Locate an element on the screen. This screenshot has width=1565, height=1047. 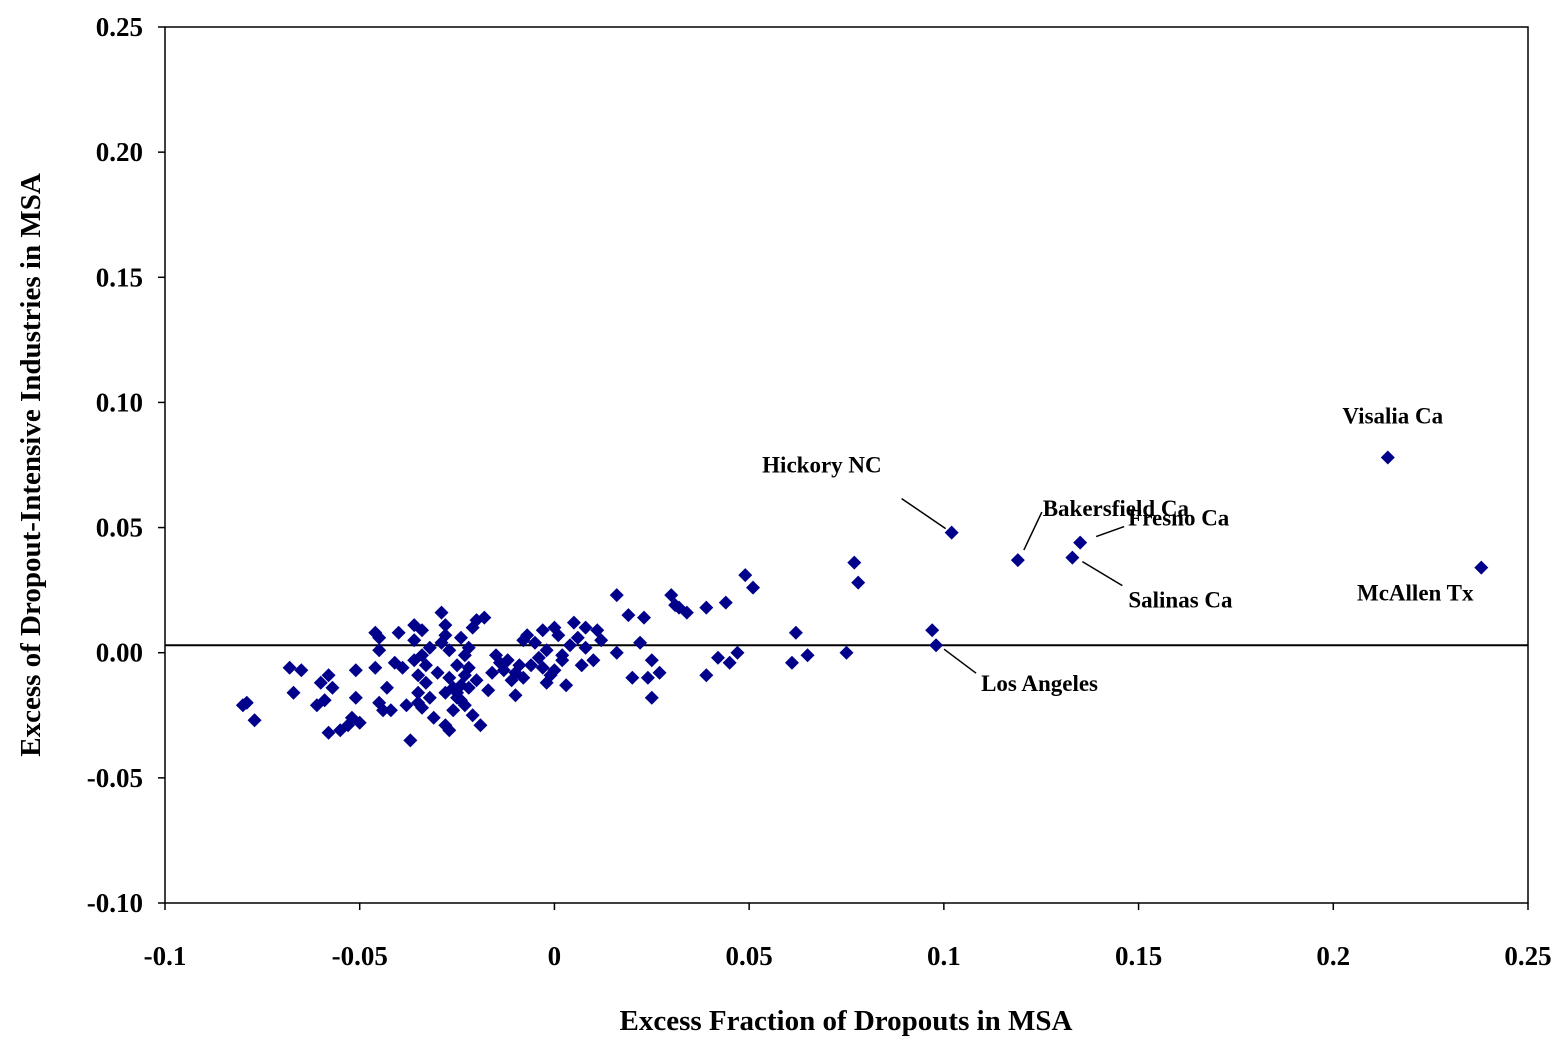
y-tick-label: -0.05 is located at coordinates (115, 778).